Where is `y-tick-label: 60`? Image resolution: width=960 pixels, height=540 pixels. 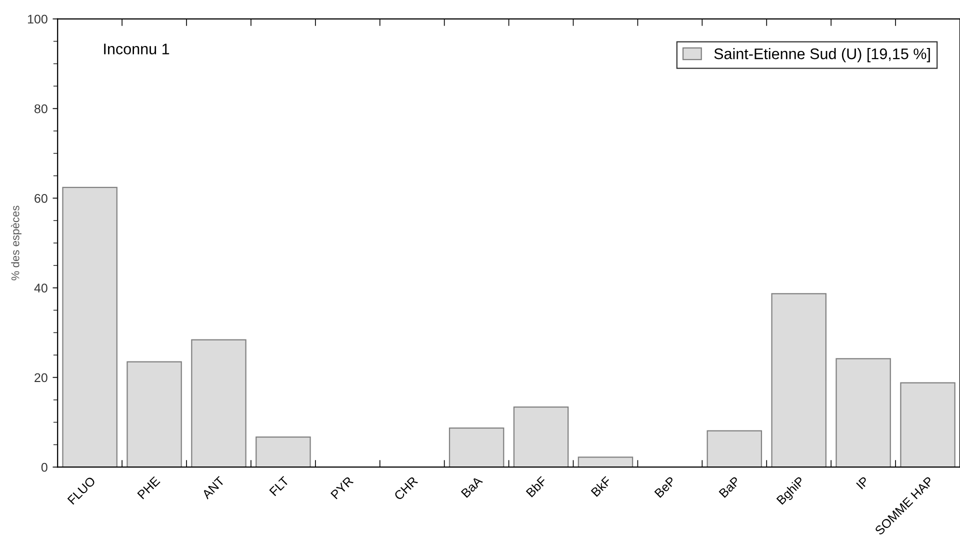
y-tick-label: 60 is located at coordinates (41, 198).